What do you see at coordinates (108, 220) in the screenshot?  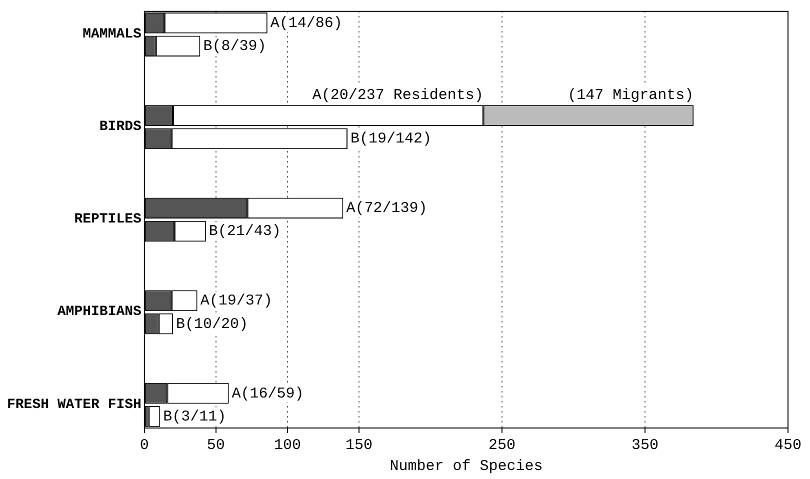 I see `y-tick-label: REPTILES` at bounding box center [108, 220].